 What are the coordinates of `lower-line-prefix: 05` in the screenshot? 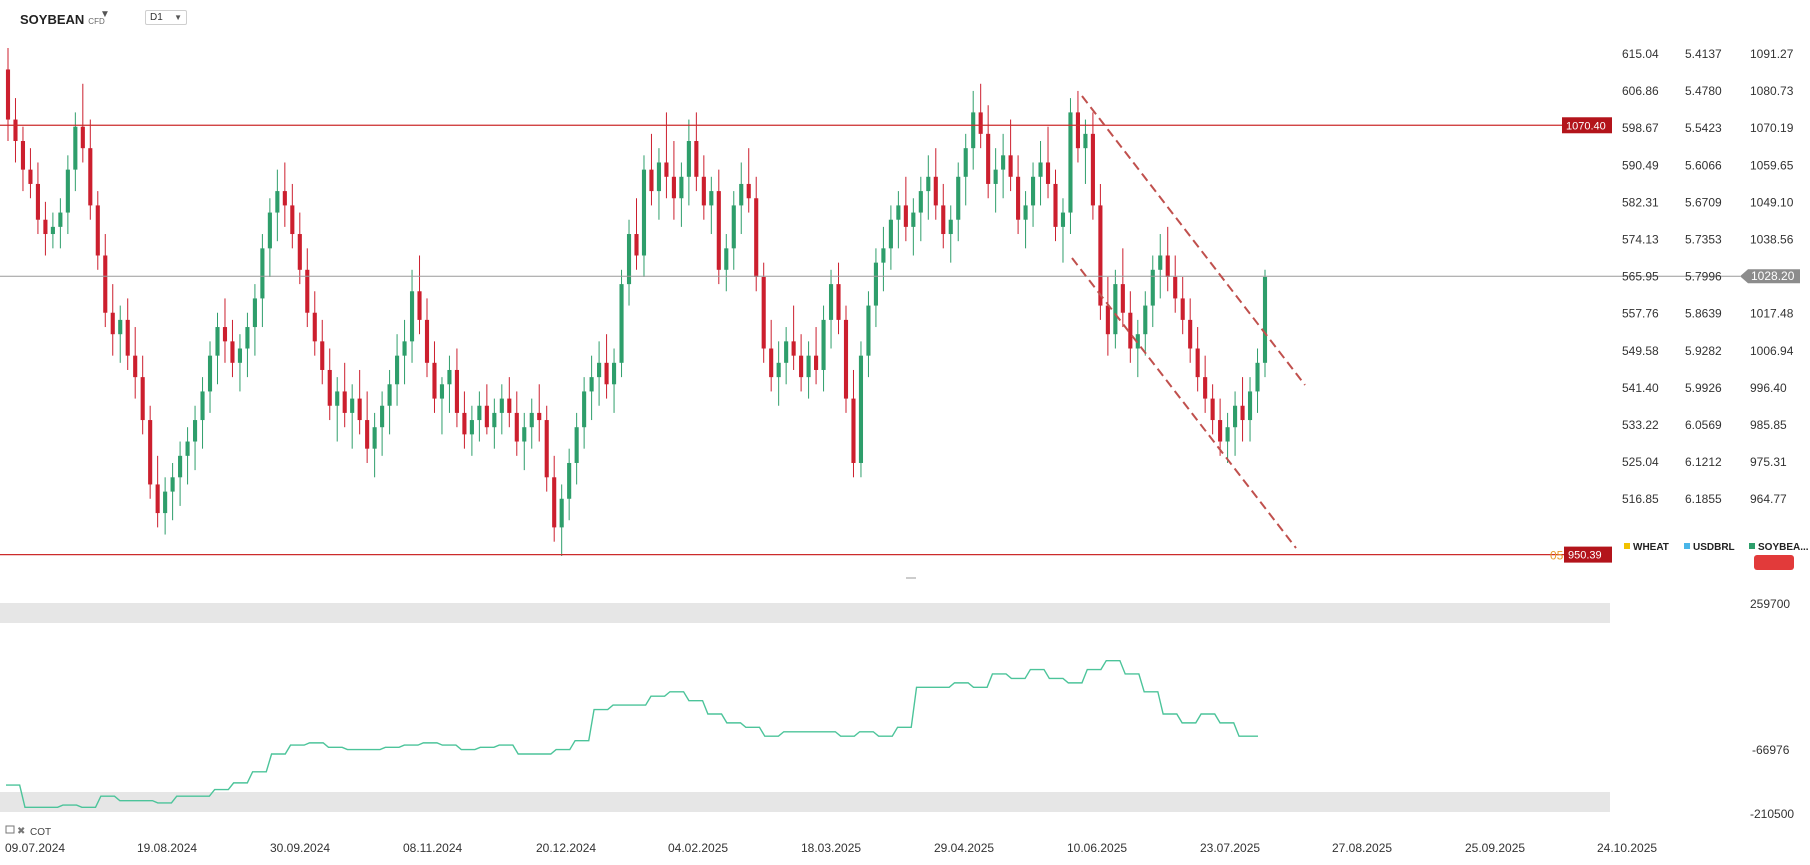 It's located at (1557, 556).